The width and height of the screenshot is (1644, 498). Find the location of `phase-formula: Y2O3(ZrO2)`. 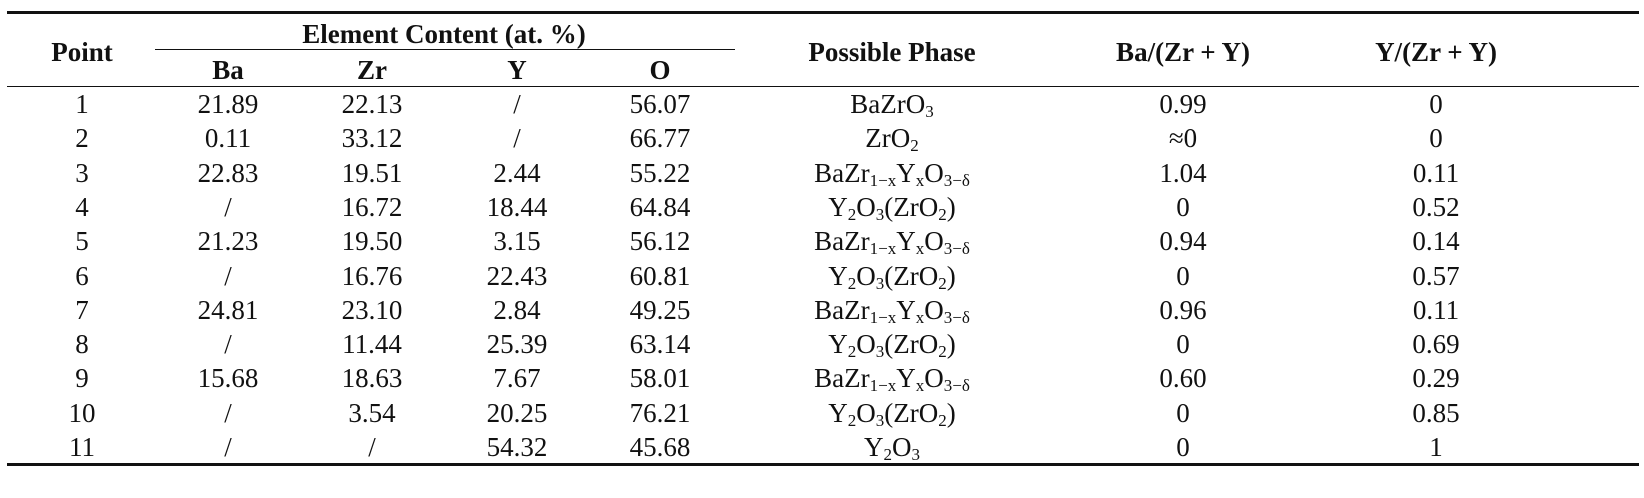

phase-formula: Y2O3(ZrO2) is located at coordinates (891, 413).